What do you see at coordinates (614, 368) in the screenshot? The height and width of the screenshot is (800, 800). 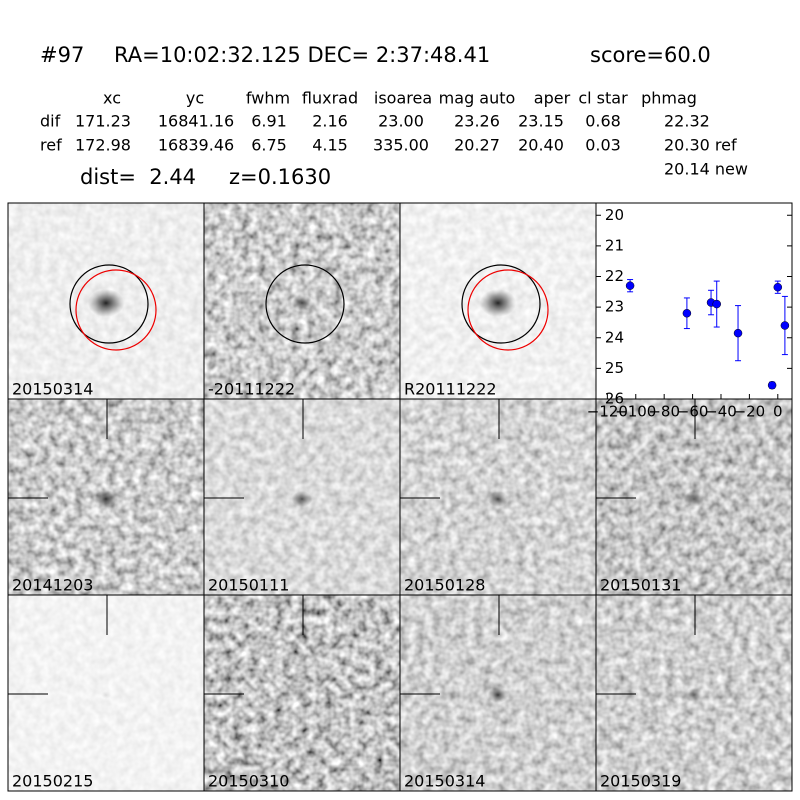 I see `y-tick-label: 25` at bounding box center [614, 368].